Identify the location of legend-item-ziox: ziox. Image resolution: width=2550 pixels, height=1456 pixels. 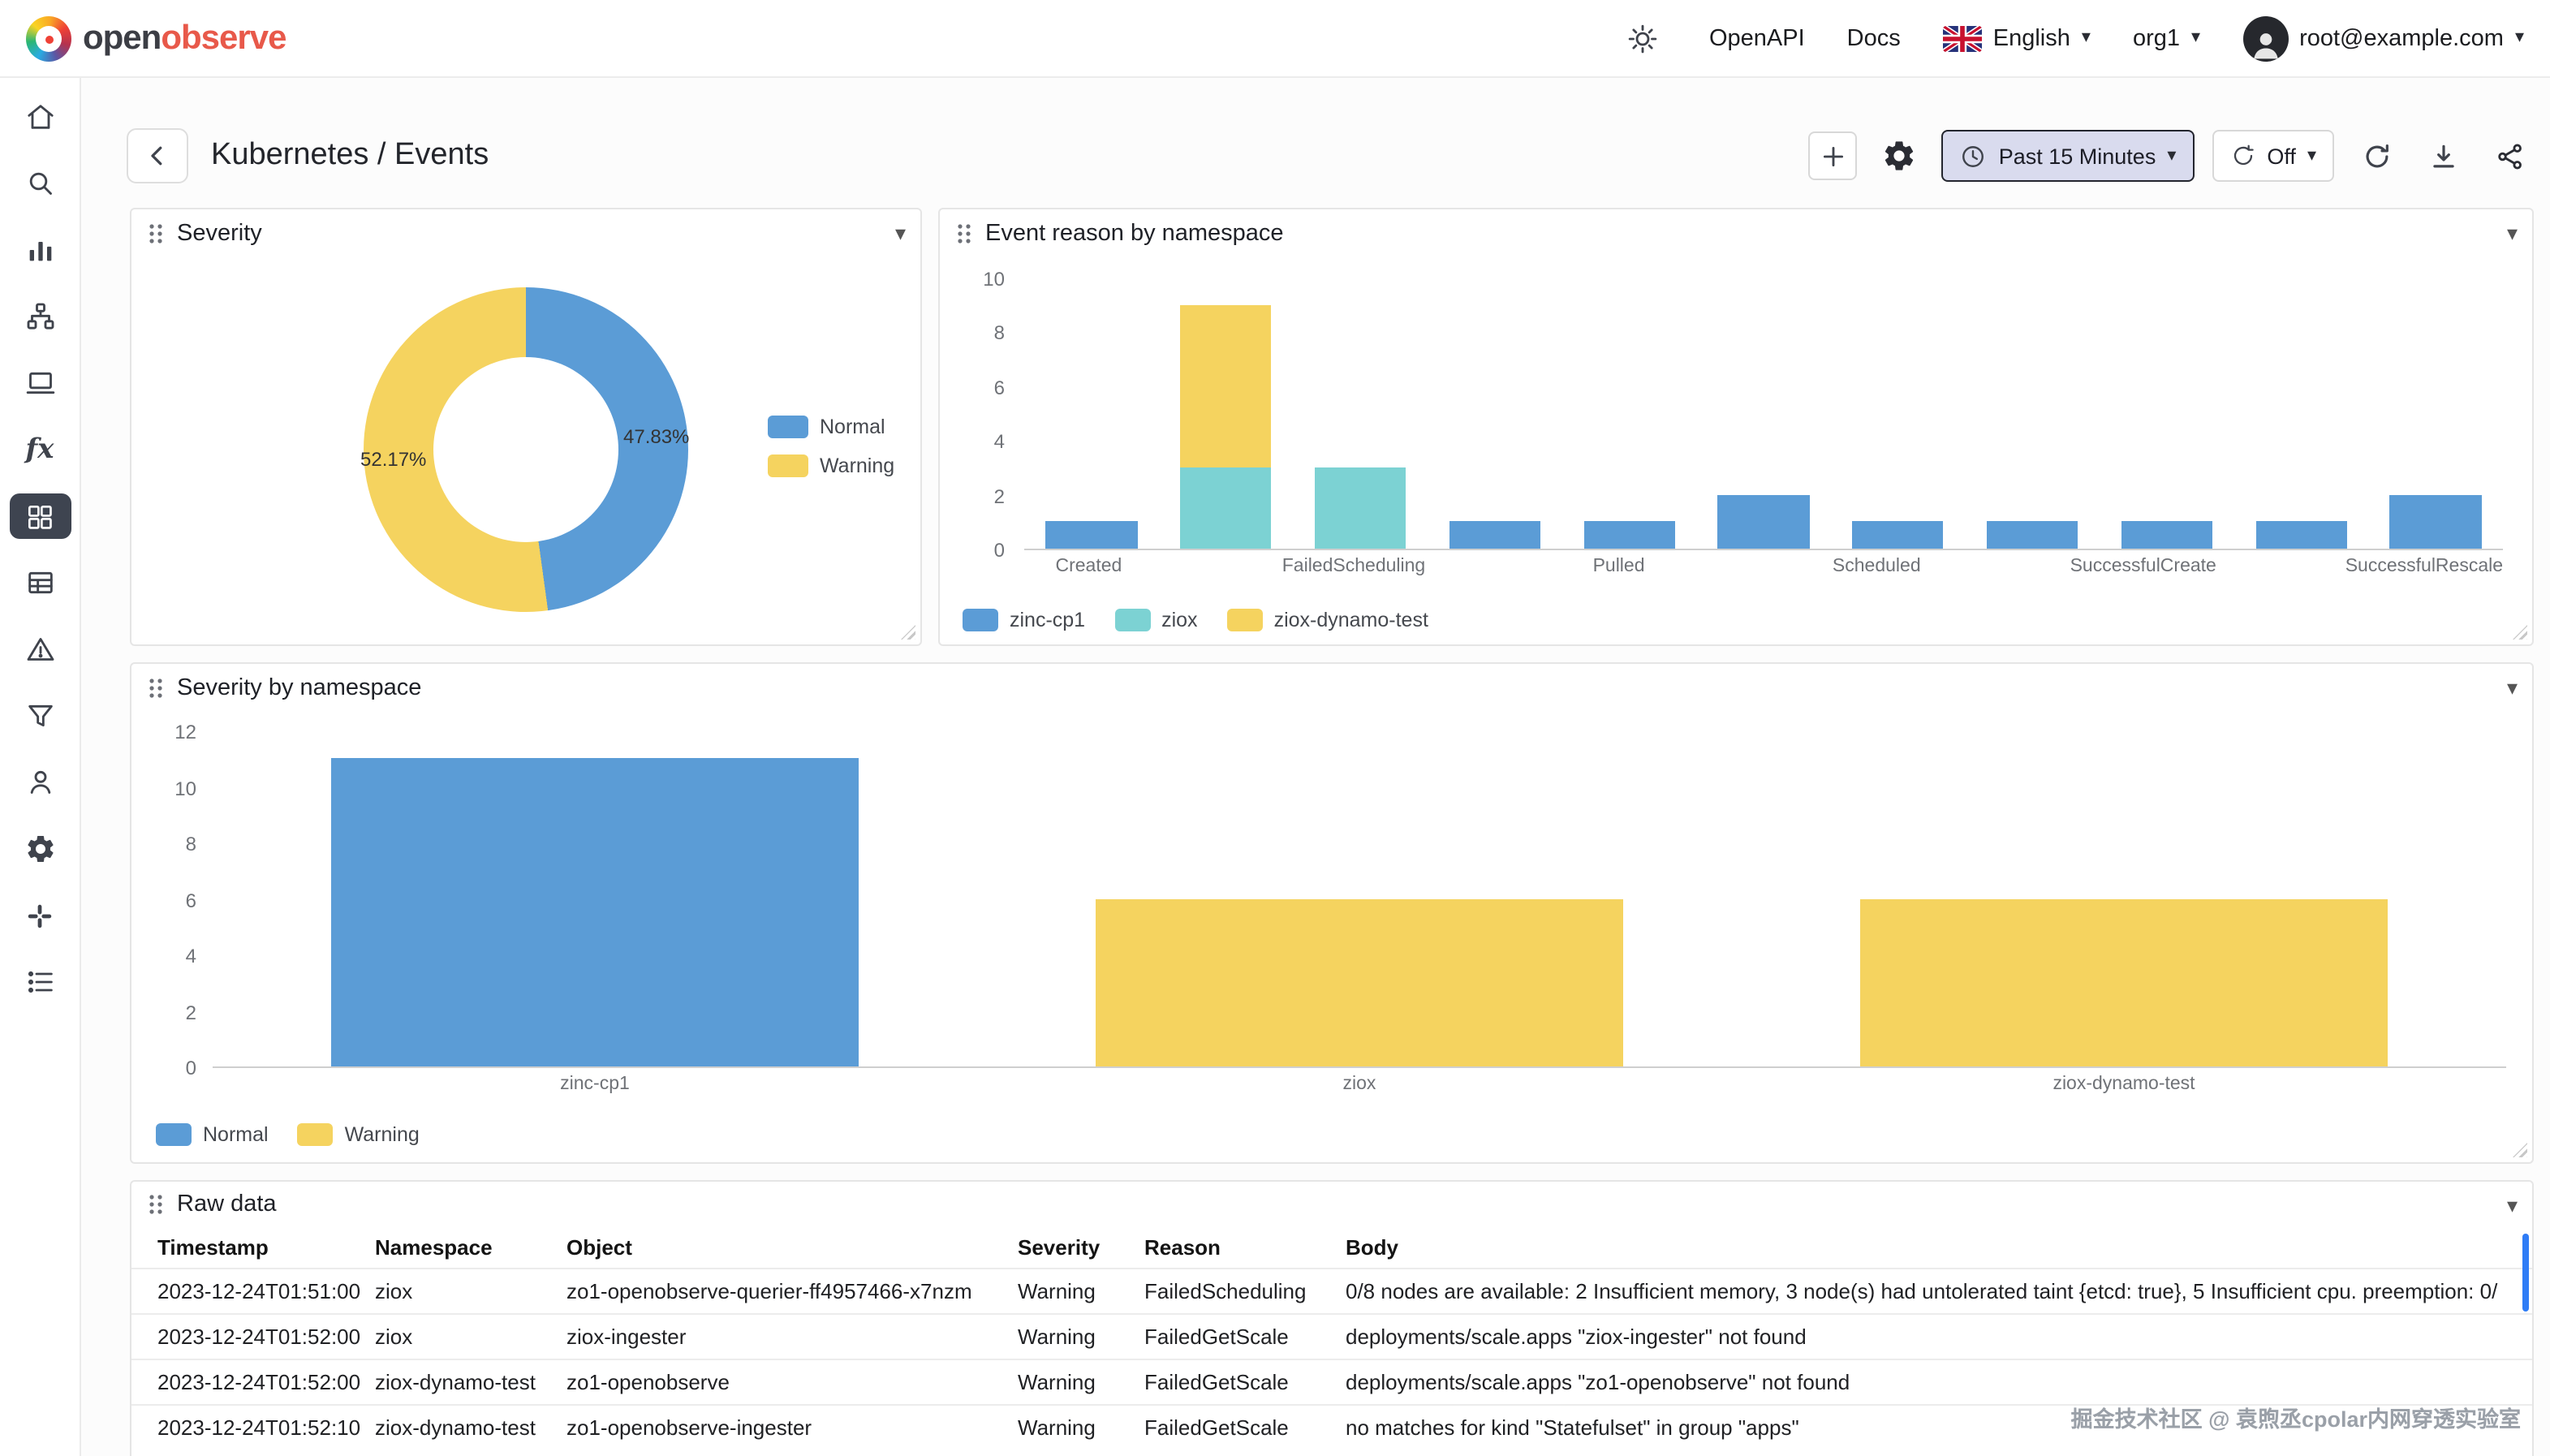
(1156, 620).